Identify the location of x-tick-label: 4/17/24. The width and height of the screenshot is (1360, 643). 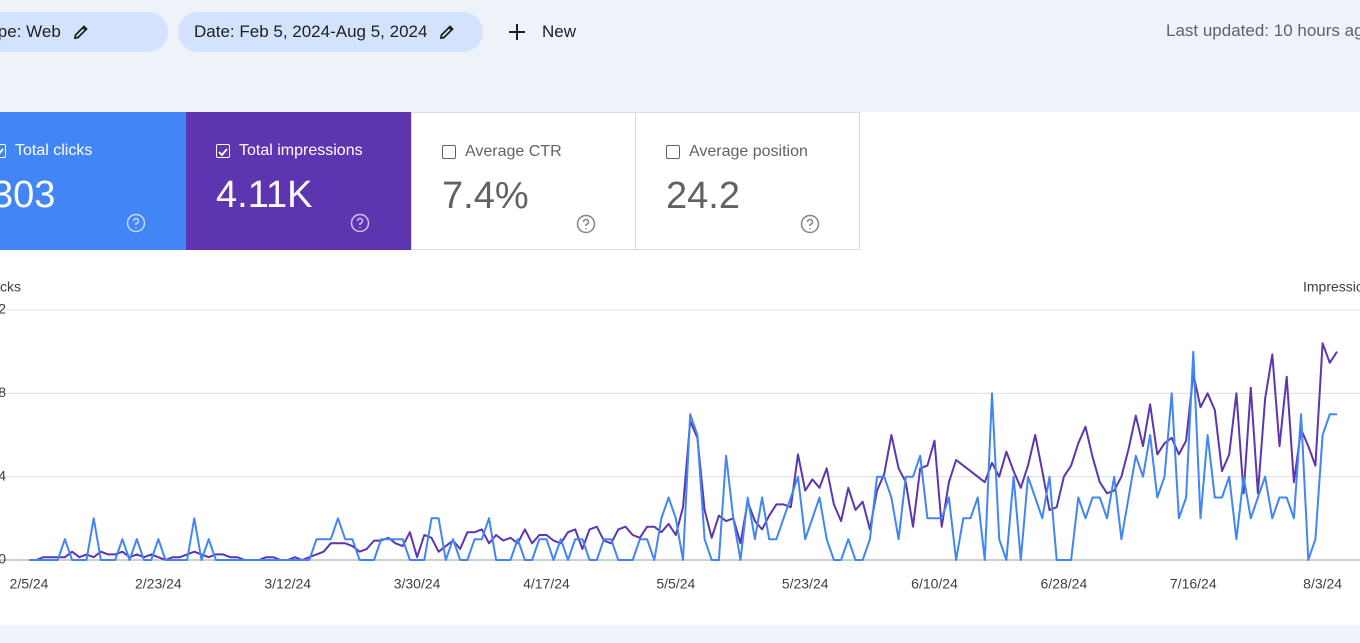
(546, 584).